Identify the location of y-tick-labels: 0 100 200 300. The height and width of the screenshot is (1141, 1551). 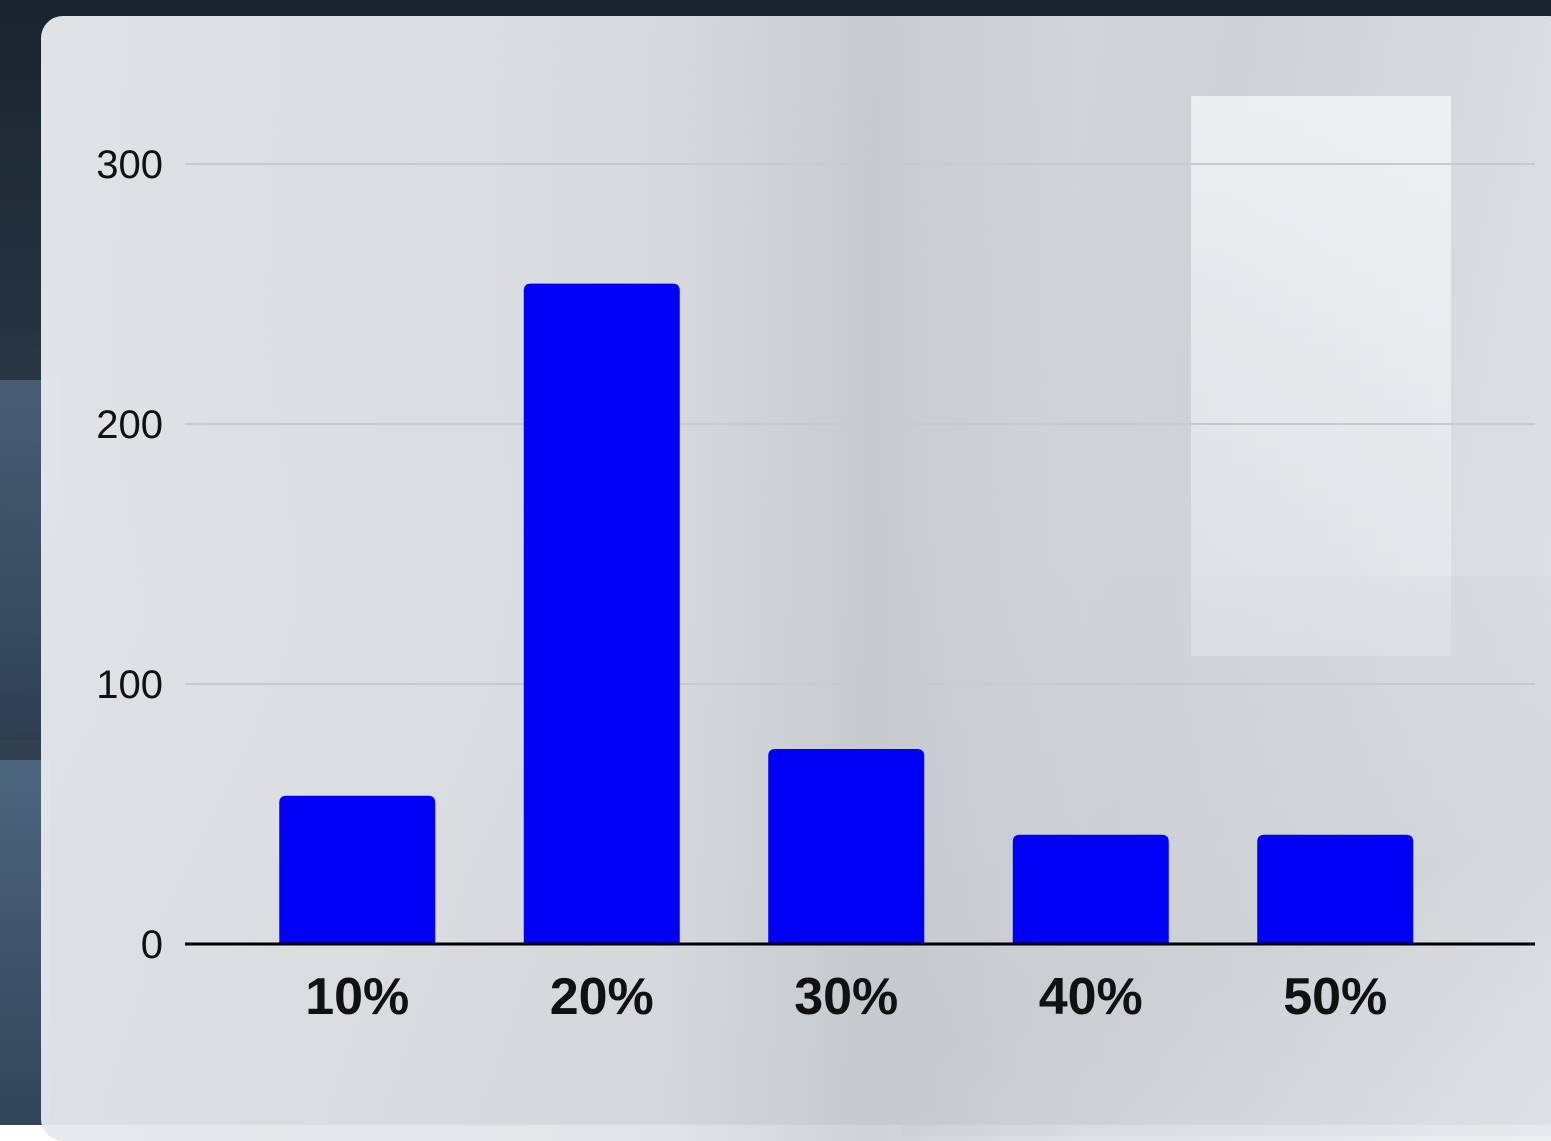
(129, 555).